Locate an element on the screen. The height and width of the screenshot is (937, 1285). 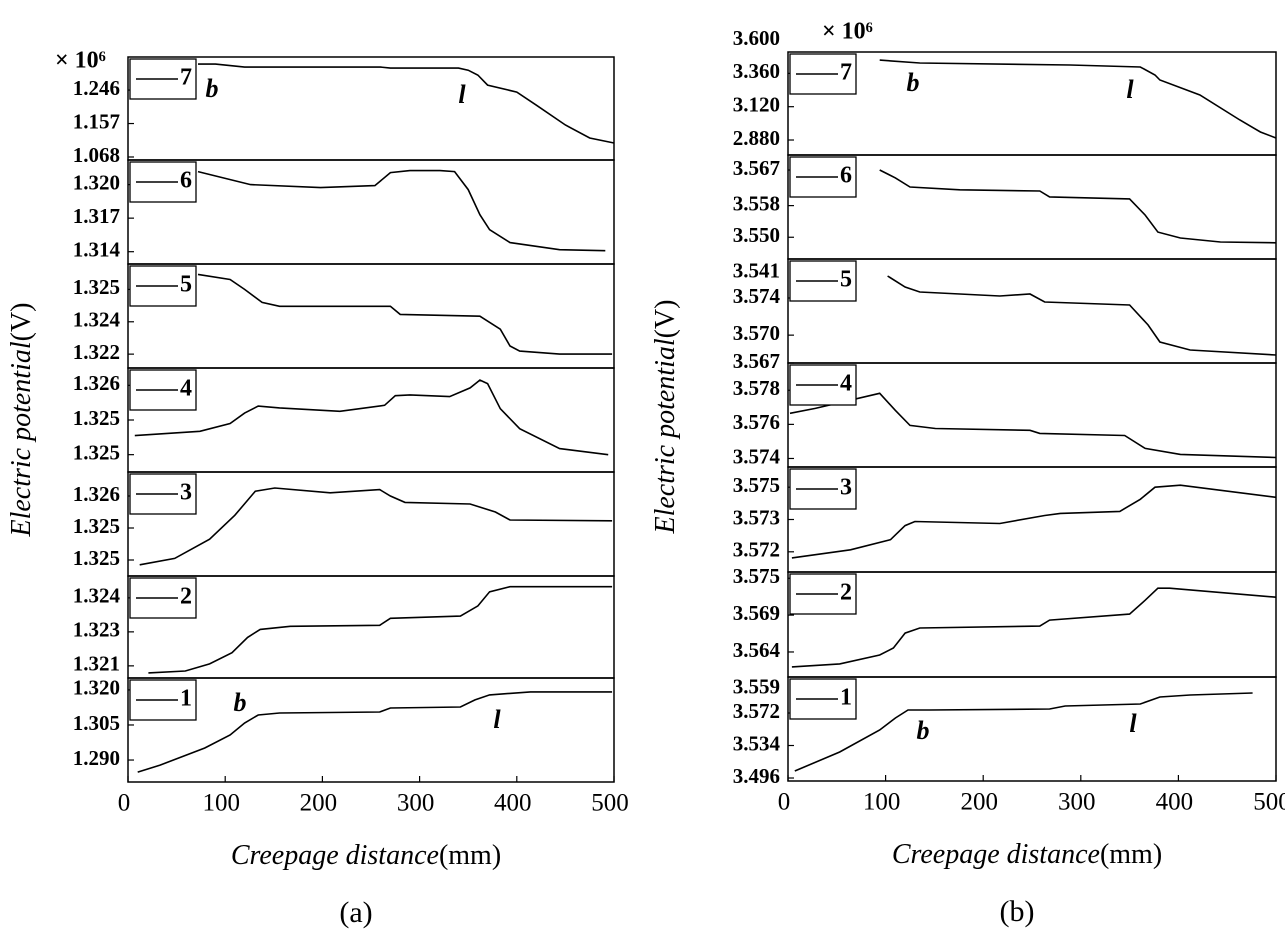
y-tick-label: 3.578 is located at coordinates (756, 388).